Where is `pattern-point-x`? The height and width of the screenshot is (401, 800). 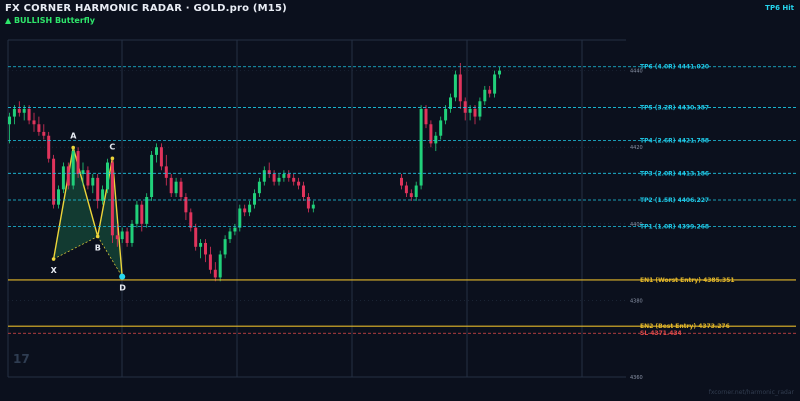
pattern-point-x is located at coordinates (53, 259).